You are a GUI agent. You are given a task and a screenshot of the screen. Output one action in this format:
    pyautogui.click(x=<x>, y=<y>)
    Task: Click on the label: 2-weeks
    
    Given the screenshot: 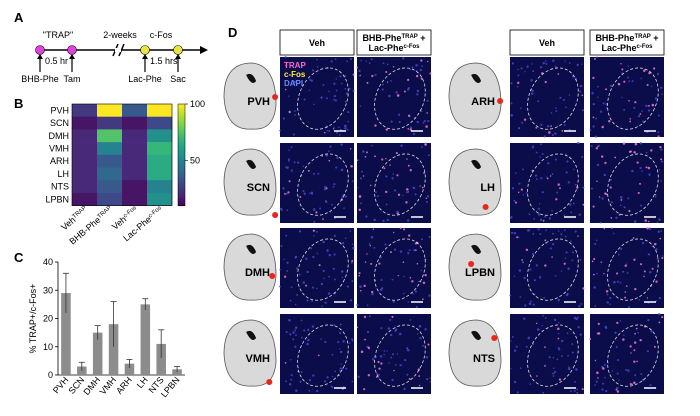 What is the action you would take?
    pyautogui.click(x=120, y=35)
    